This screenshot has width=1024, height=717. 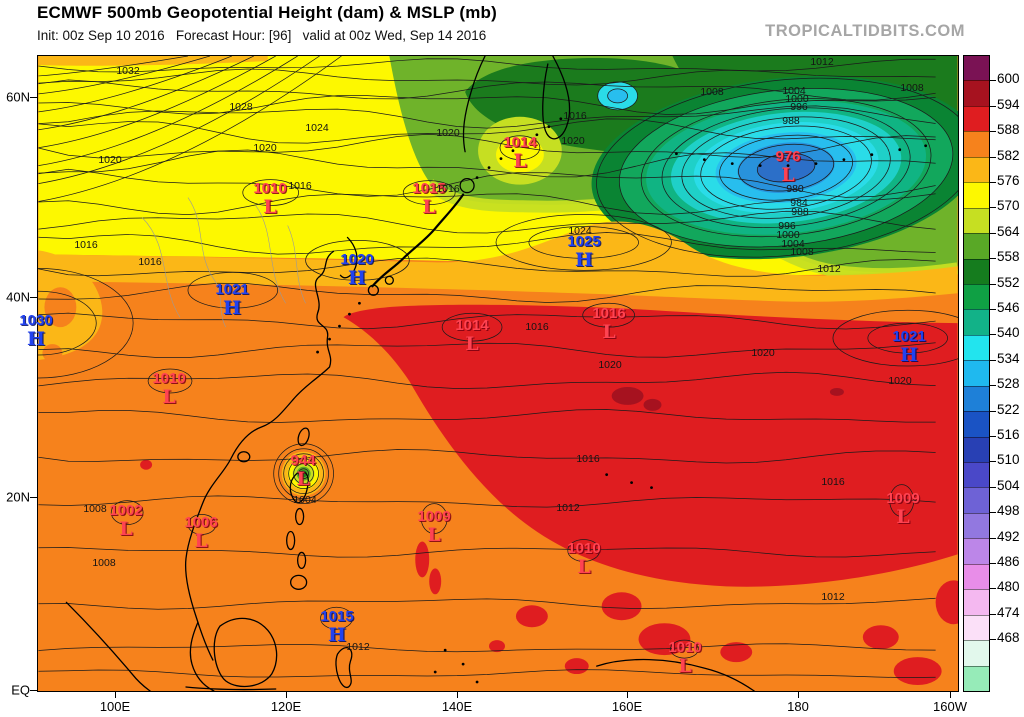 I want to click on colorbar-tick-label: 564, so click(x=1008, y=231).